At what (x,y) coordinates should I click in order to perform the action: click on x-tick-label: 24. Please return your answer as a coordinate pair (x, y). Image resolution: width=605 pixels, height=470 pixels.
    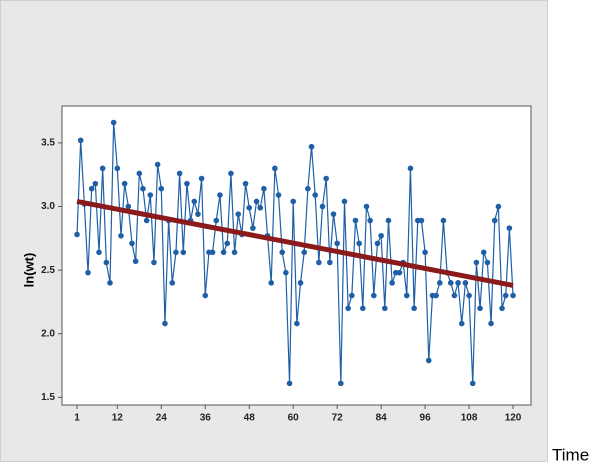
    Looking at the image, I should click on (162, 418).